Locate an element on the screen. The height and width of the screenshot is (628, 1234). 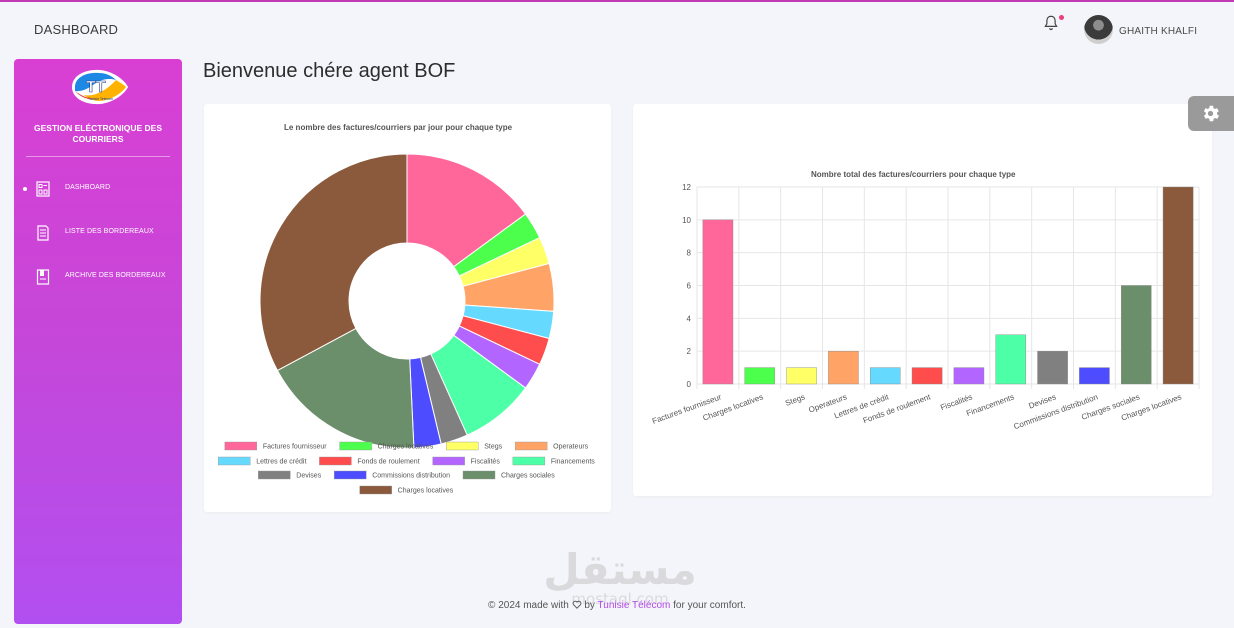
legend-item: Financements is located at coordinates (553, 461).